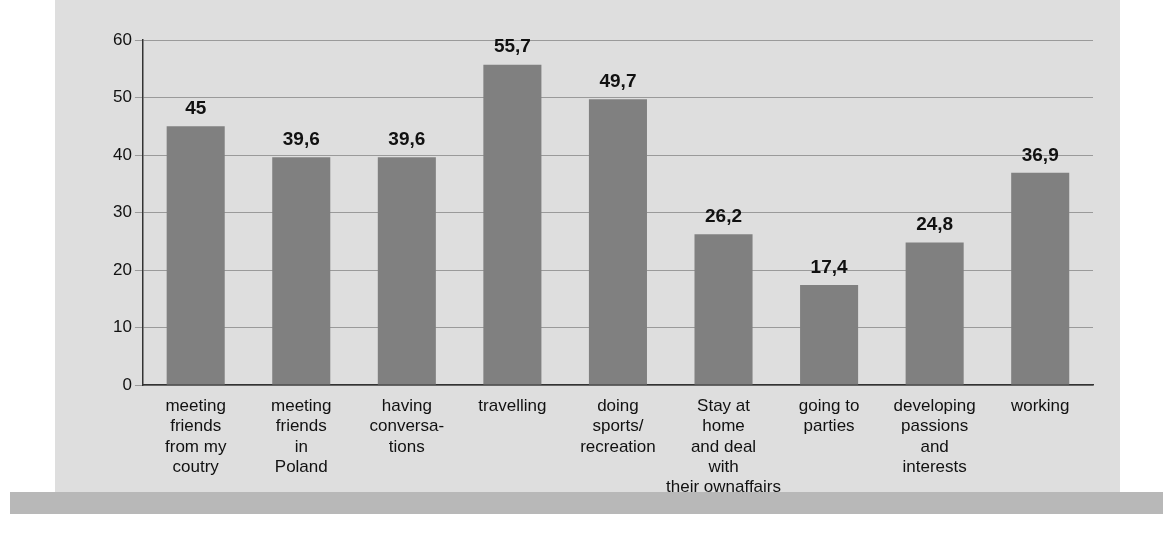 This screenshot has height=541, width=1173. What do you see at coordinates (127, 384) in the screenshot?
I see `y-tick-label: 0` at bounding box center [127, 384].